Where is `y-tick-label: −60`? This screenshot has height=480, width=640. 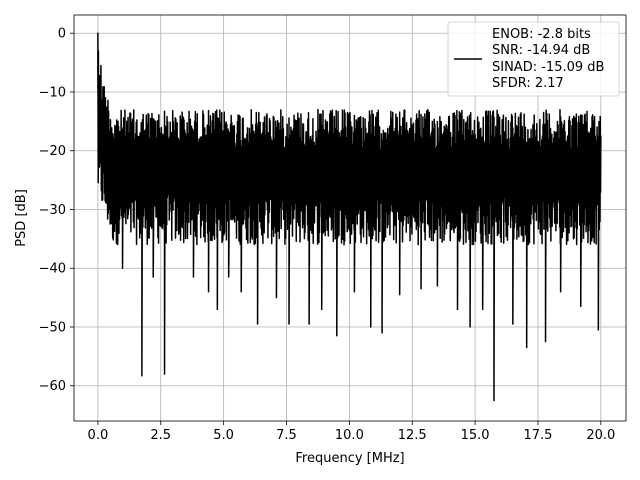
y-tick-label: −60 is located at coordinates (52, 386).